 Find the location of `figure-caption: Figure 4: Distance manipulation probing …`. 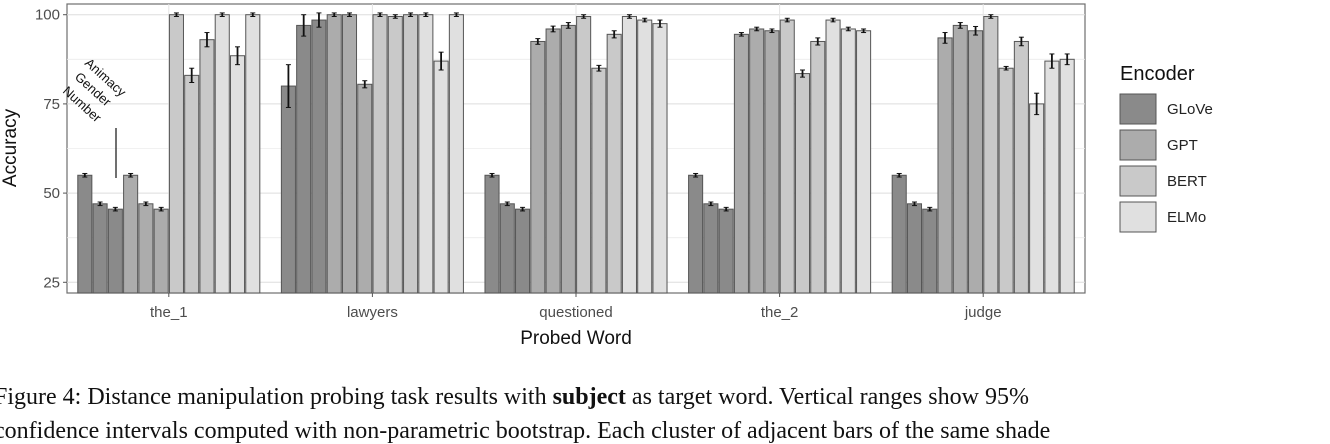

figure-caption: Figure 4: Distance manipulation probing … is located at coordinates (665, 412).